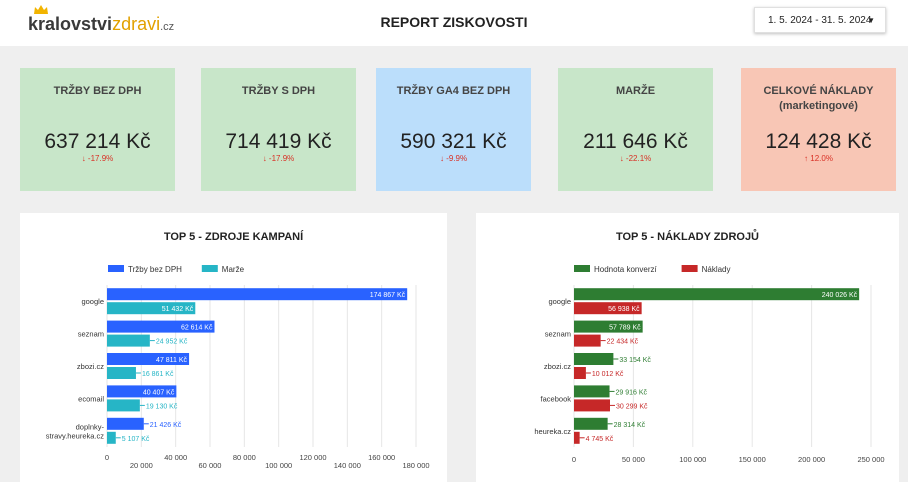 This screenshot has height=482, width=908. I want to click on data-label: 10 012 Kč, so click(608, 374).